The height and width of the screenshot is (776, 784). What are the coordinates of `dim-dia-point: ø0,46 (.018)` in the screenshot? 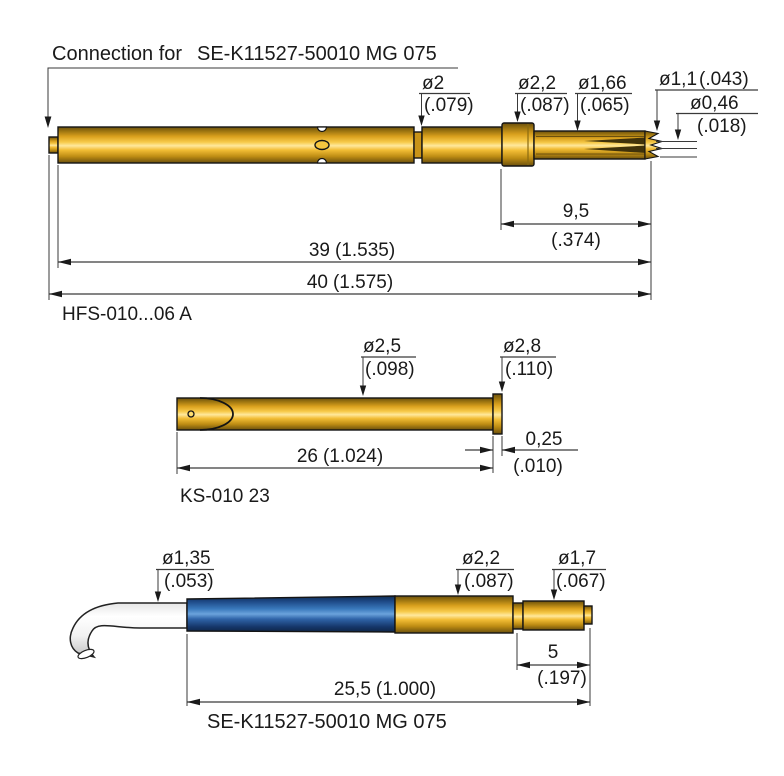 It's located at (716, 116).